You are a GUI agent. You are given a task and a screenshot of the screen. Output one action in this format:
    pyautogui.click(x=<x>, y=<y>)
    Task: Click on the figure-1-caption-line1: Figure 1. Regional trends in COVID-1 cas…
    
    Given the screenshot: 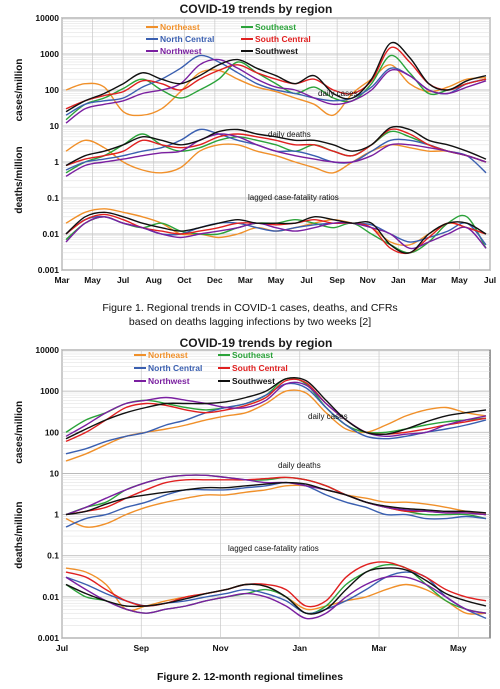 What is the action you would take?
    pyautogui.click(x=250, y=308)
    